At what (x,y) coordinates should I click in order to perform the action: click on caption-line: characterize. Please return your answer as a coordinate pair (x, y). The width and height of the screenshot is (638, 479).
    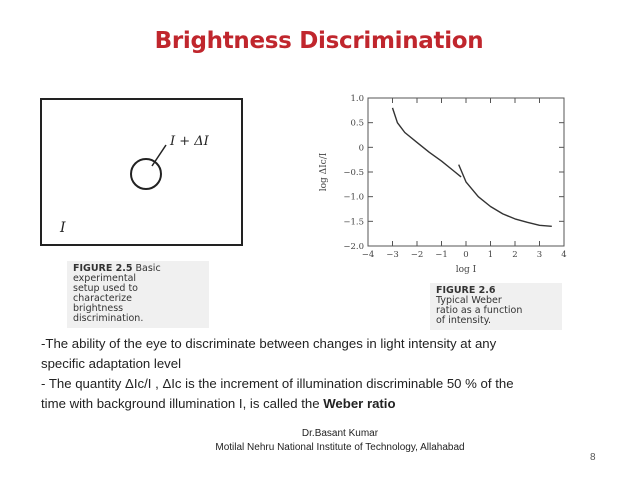
    Looking at the image, I should click on (102, 298).